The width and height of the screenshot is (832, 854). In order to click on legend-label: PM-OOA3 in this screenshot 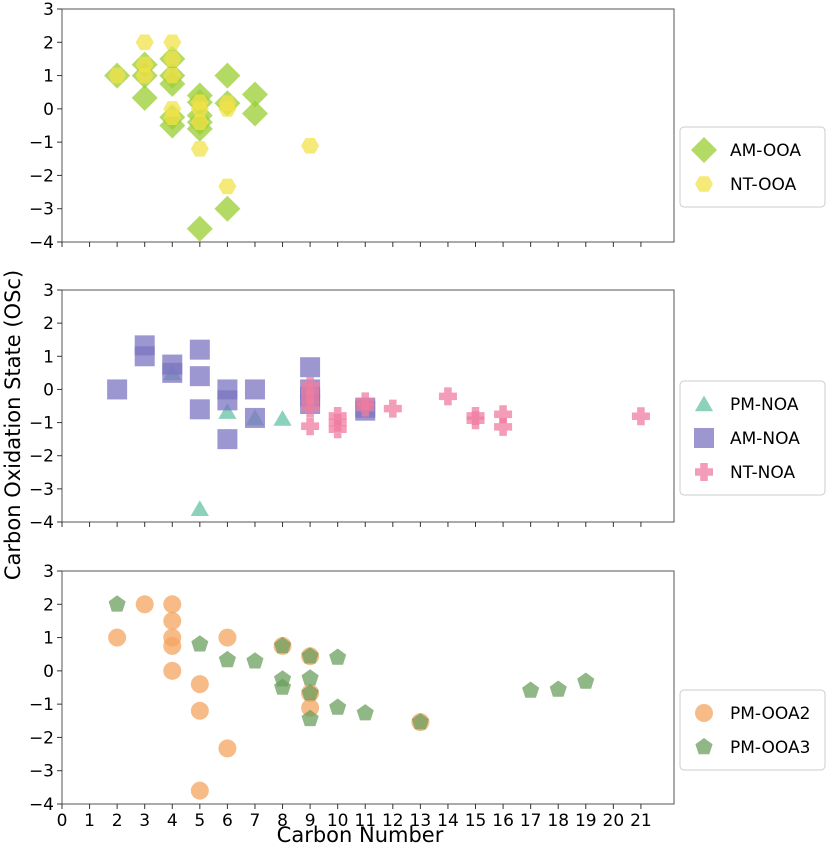, I will do `click(770, 748)`.